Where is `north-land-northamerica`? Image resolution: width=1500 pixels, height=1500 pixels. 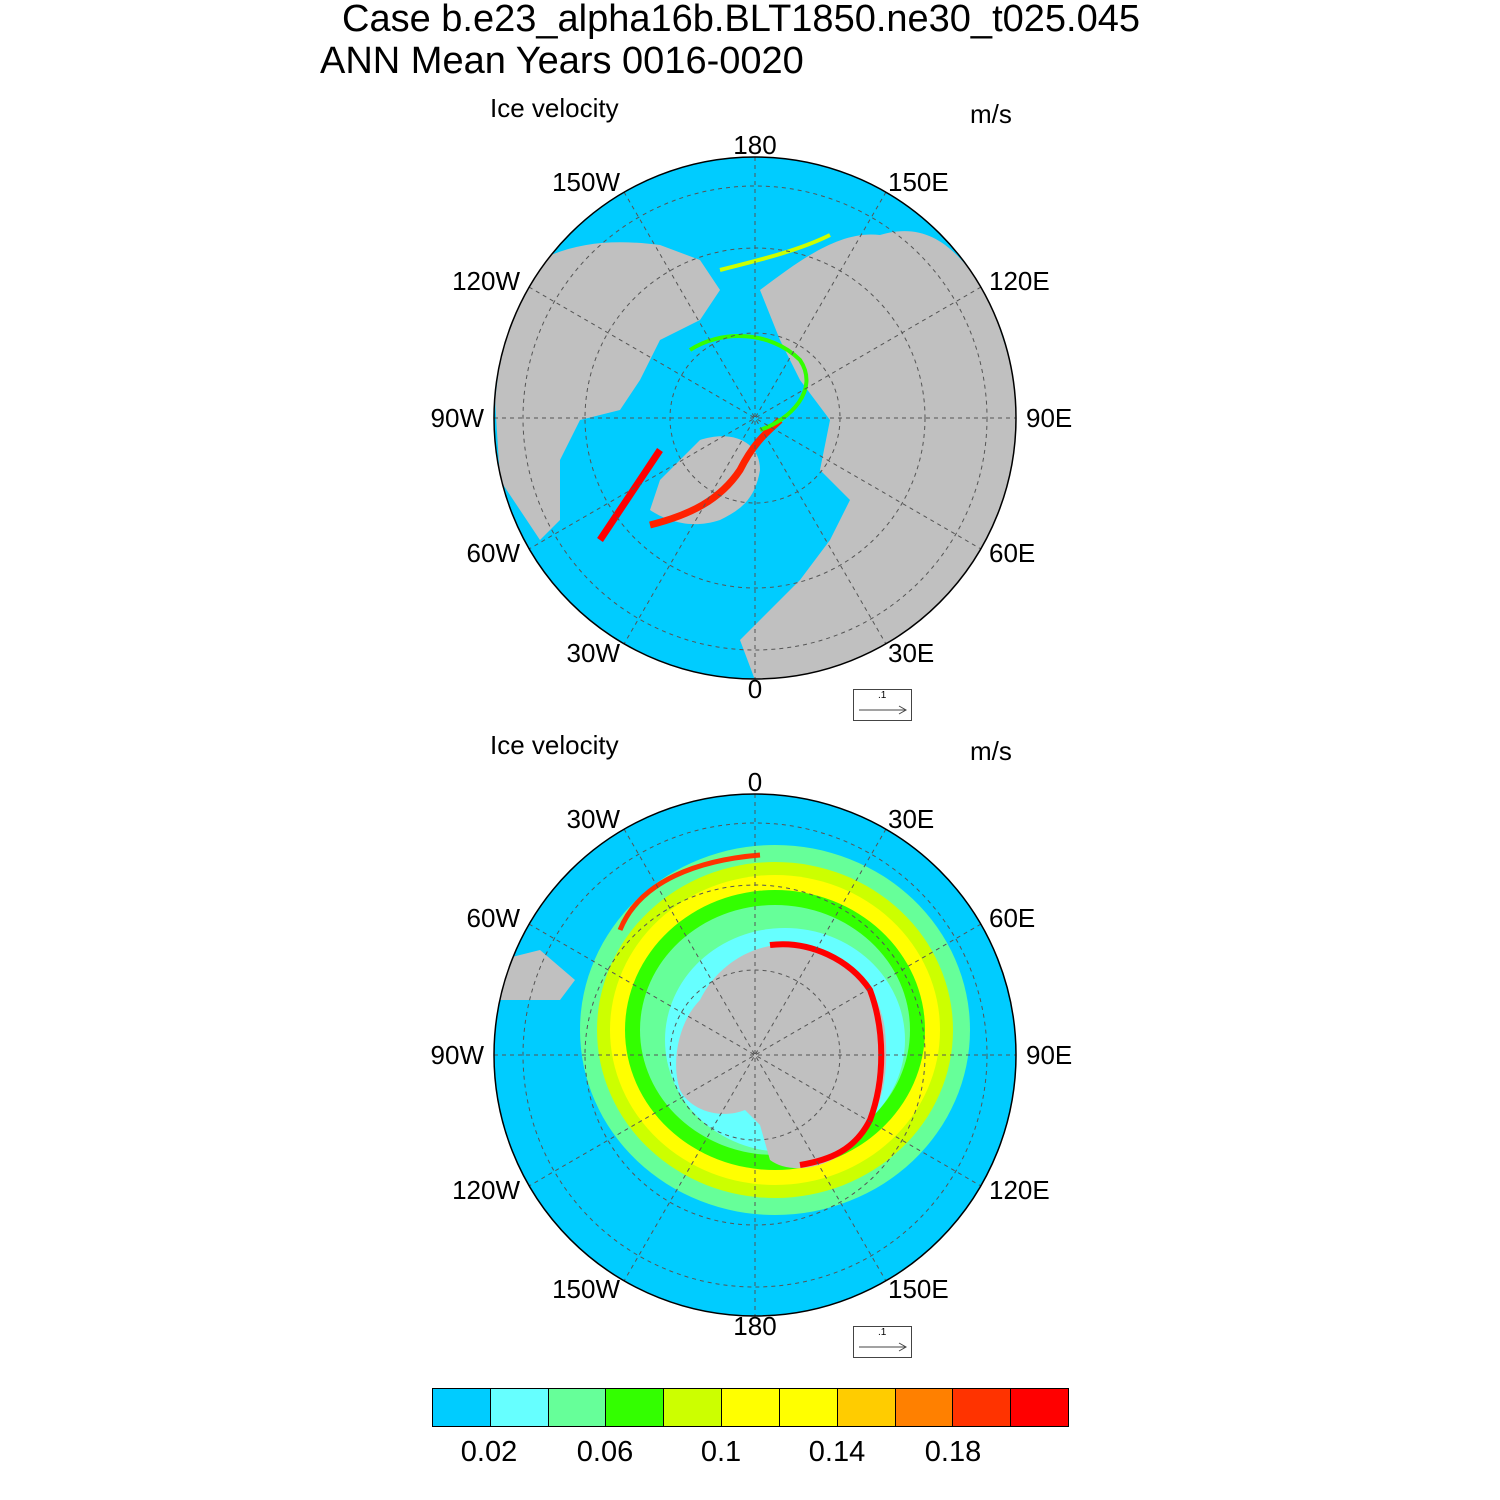
north-land-northamerica is located at coordinates (607, 391).